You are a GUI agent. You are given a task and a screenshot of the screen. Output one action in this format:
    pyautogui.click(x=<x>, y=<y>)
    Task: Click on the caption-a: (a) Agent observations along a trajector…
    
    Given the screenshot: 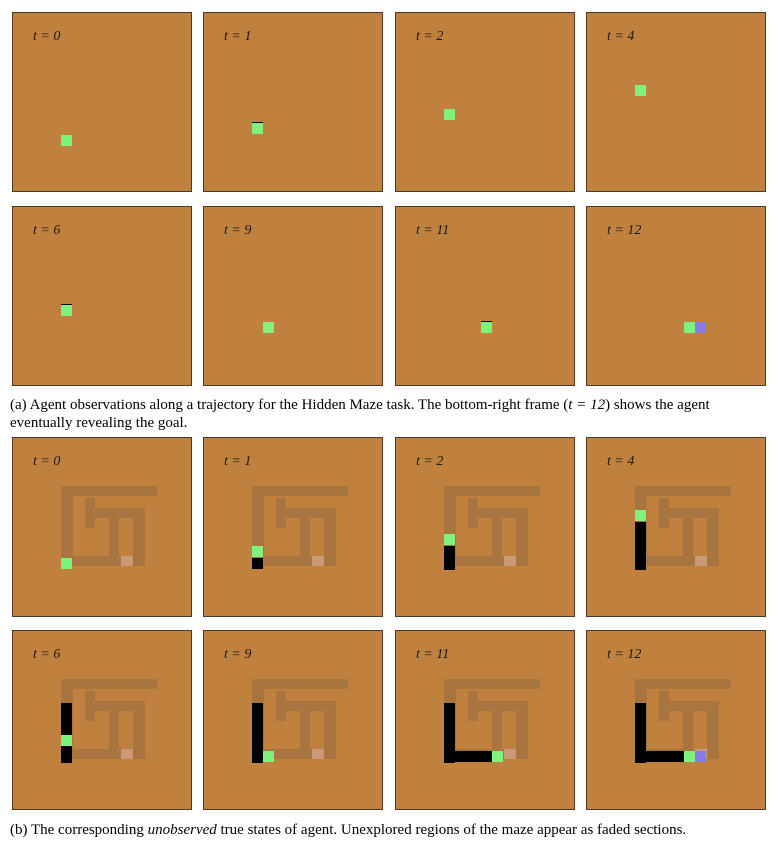 What is the action you would take?
    pyautogui.click(x=390, y=414)
    